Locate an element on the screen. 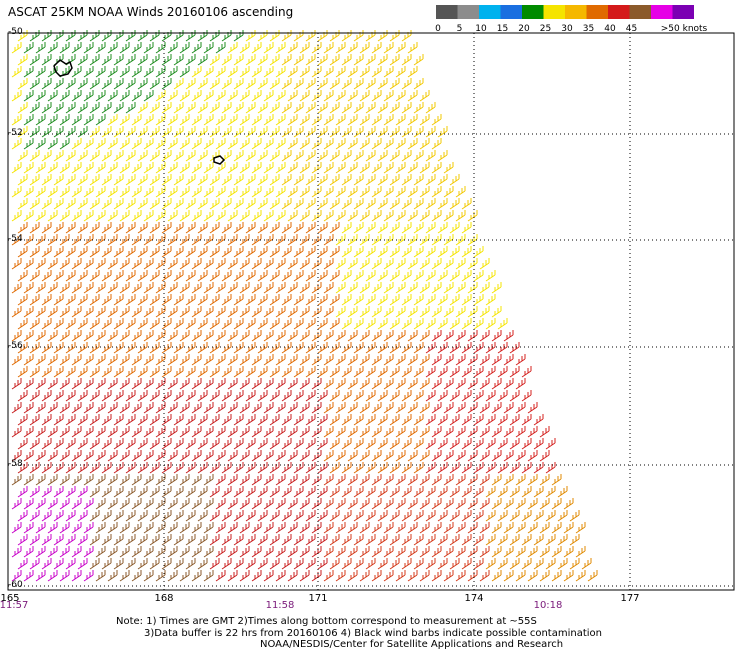 The width and height of the screenshot is (740, 650). legend-tick-label: 0 is located at coordinates (438, 29).